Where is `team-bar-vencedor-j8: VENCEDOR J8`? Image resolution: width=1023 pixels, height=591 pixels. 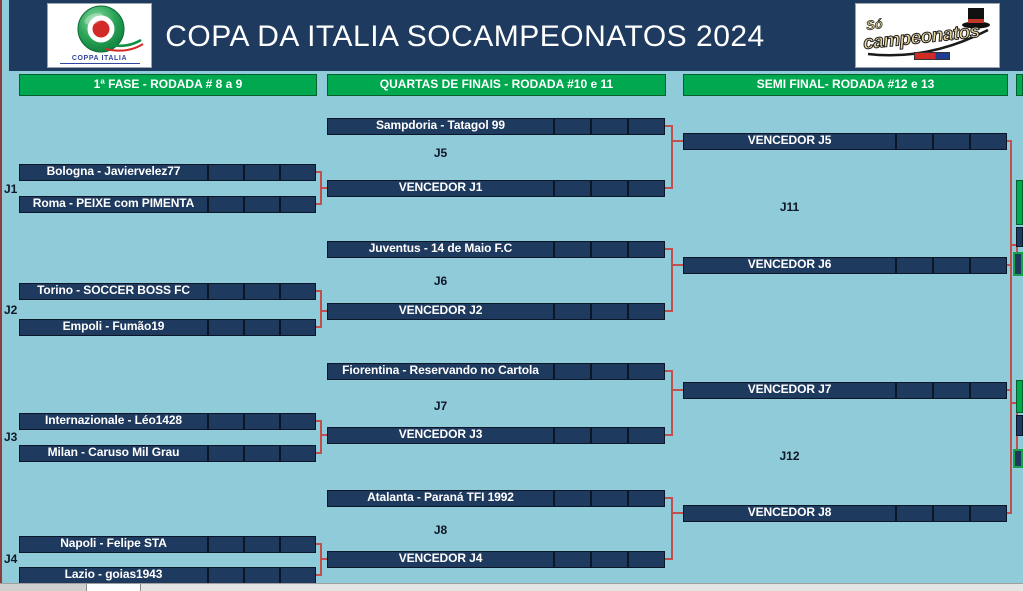 team-bar-vencedor-j8: VENCEDOR J8 is located at coordinates (845, 513).